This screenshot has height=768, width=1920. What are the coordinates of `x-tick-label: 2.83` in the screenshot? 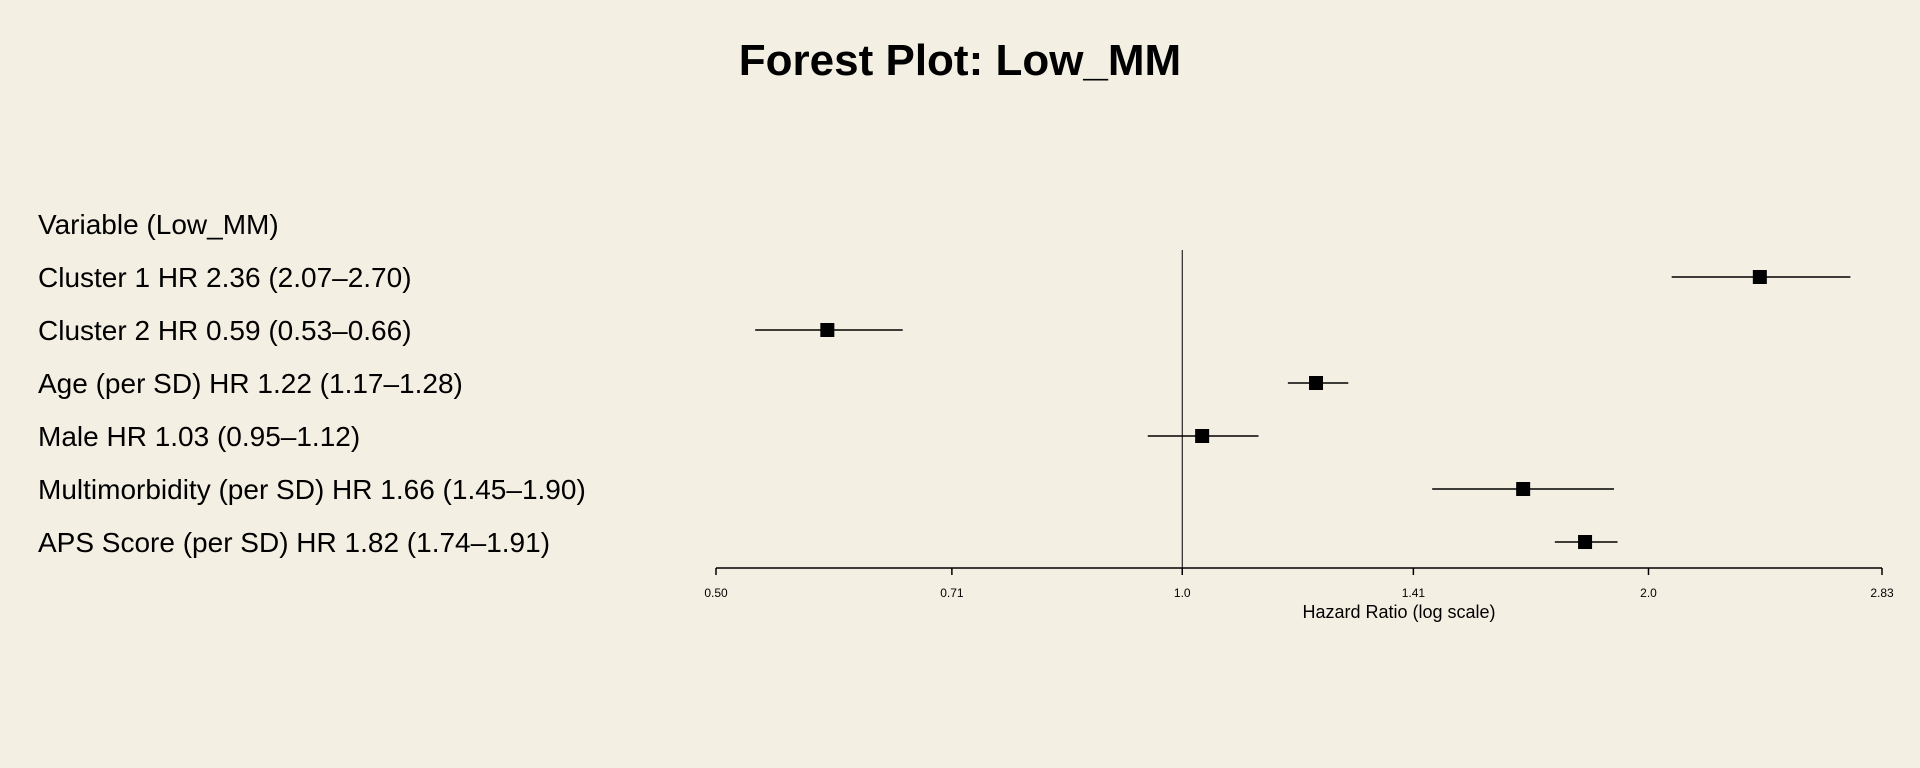 It's located at (1882, 593).